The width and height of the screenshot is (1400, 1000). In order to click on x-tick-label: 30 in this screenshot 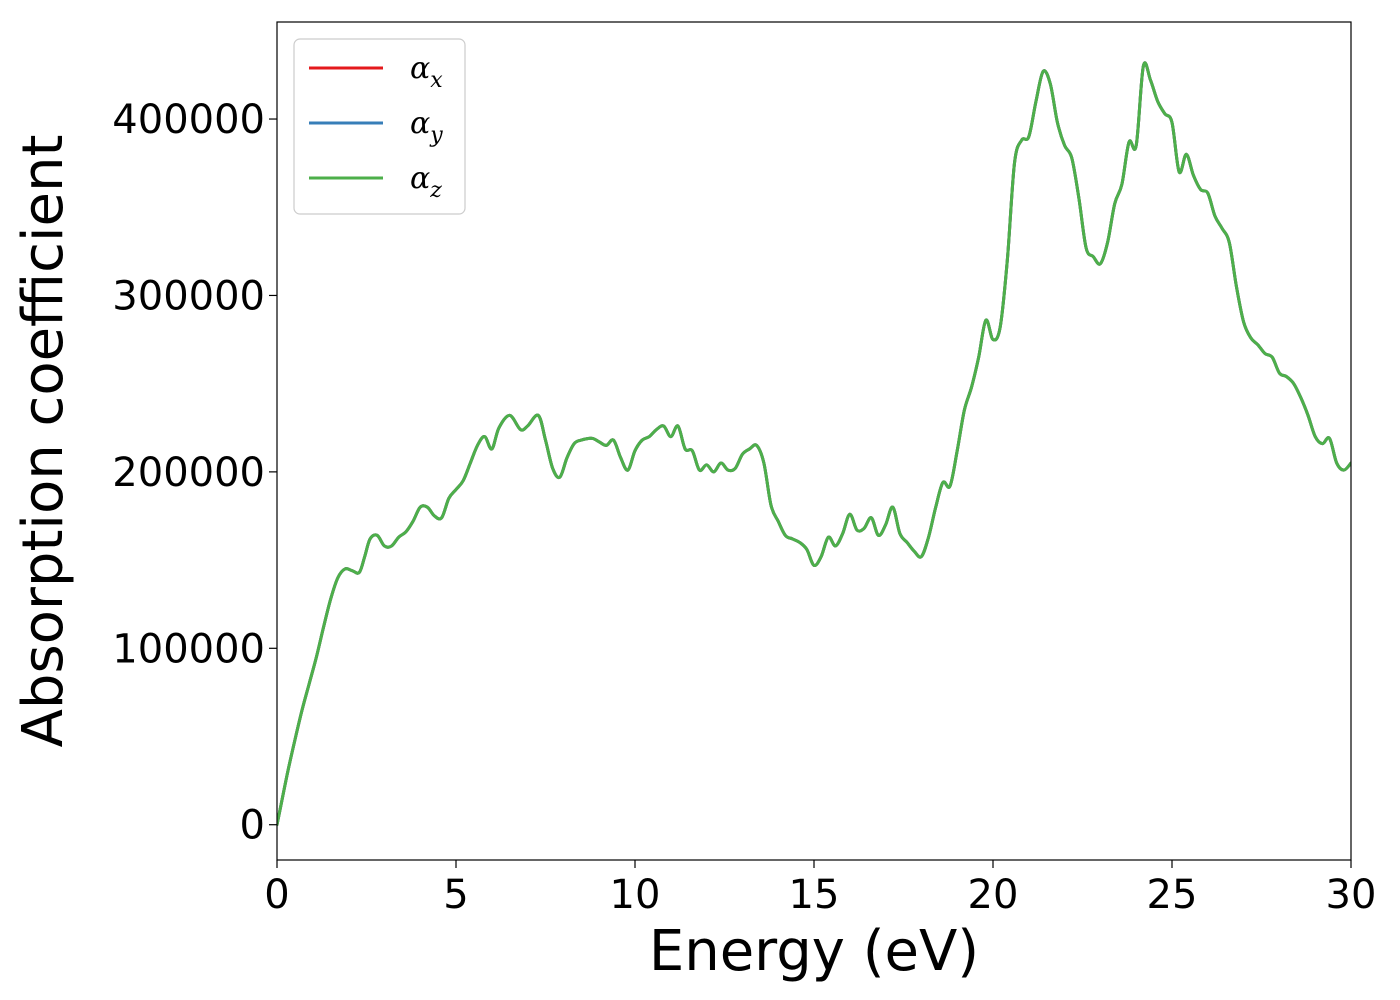, I will do `click(1351, 895)`.